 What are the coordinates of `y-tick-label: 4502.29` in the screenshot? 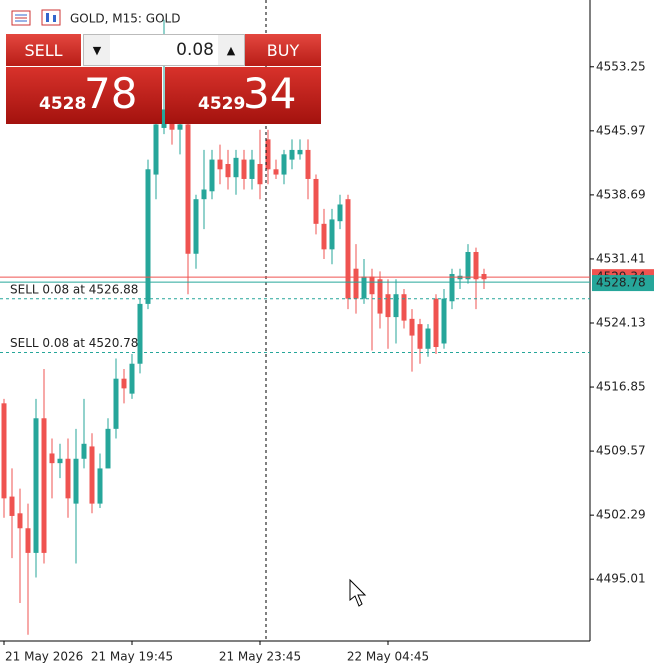 It's located at (621, 515).